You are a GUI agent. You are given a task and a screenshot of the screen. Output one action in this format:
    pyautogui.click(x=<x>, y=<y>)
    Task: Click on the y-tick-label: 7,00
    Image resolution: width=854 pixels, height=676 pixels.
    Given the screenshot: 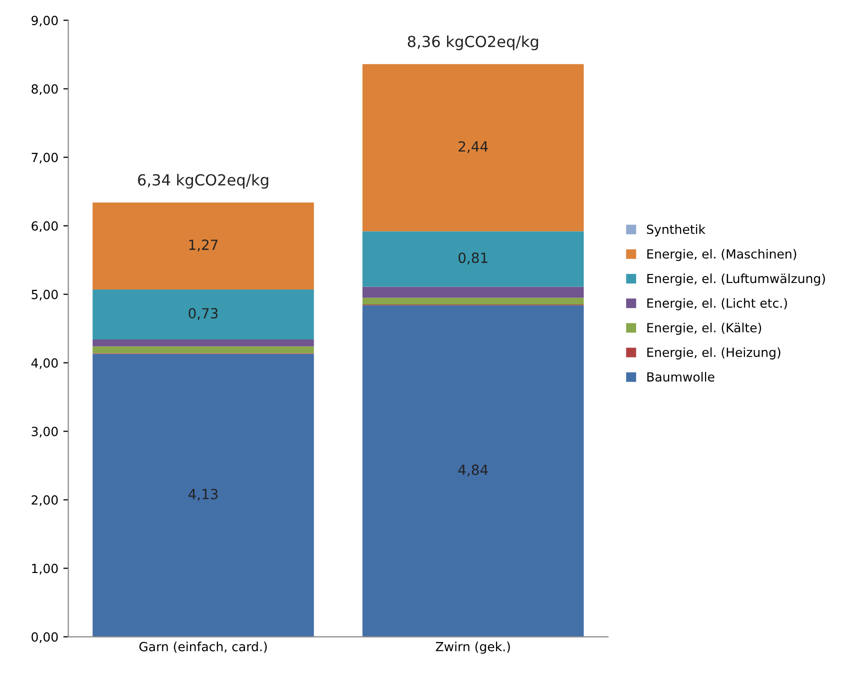 What is the action you would take?
    pyautogui.click(x=45, y=158)
    